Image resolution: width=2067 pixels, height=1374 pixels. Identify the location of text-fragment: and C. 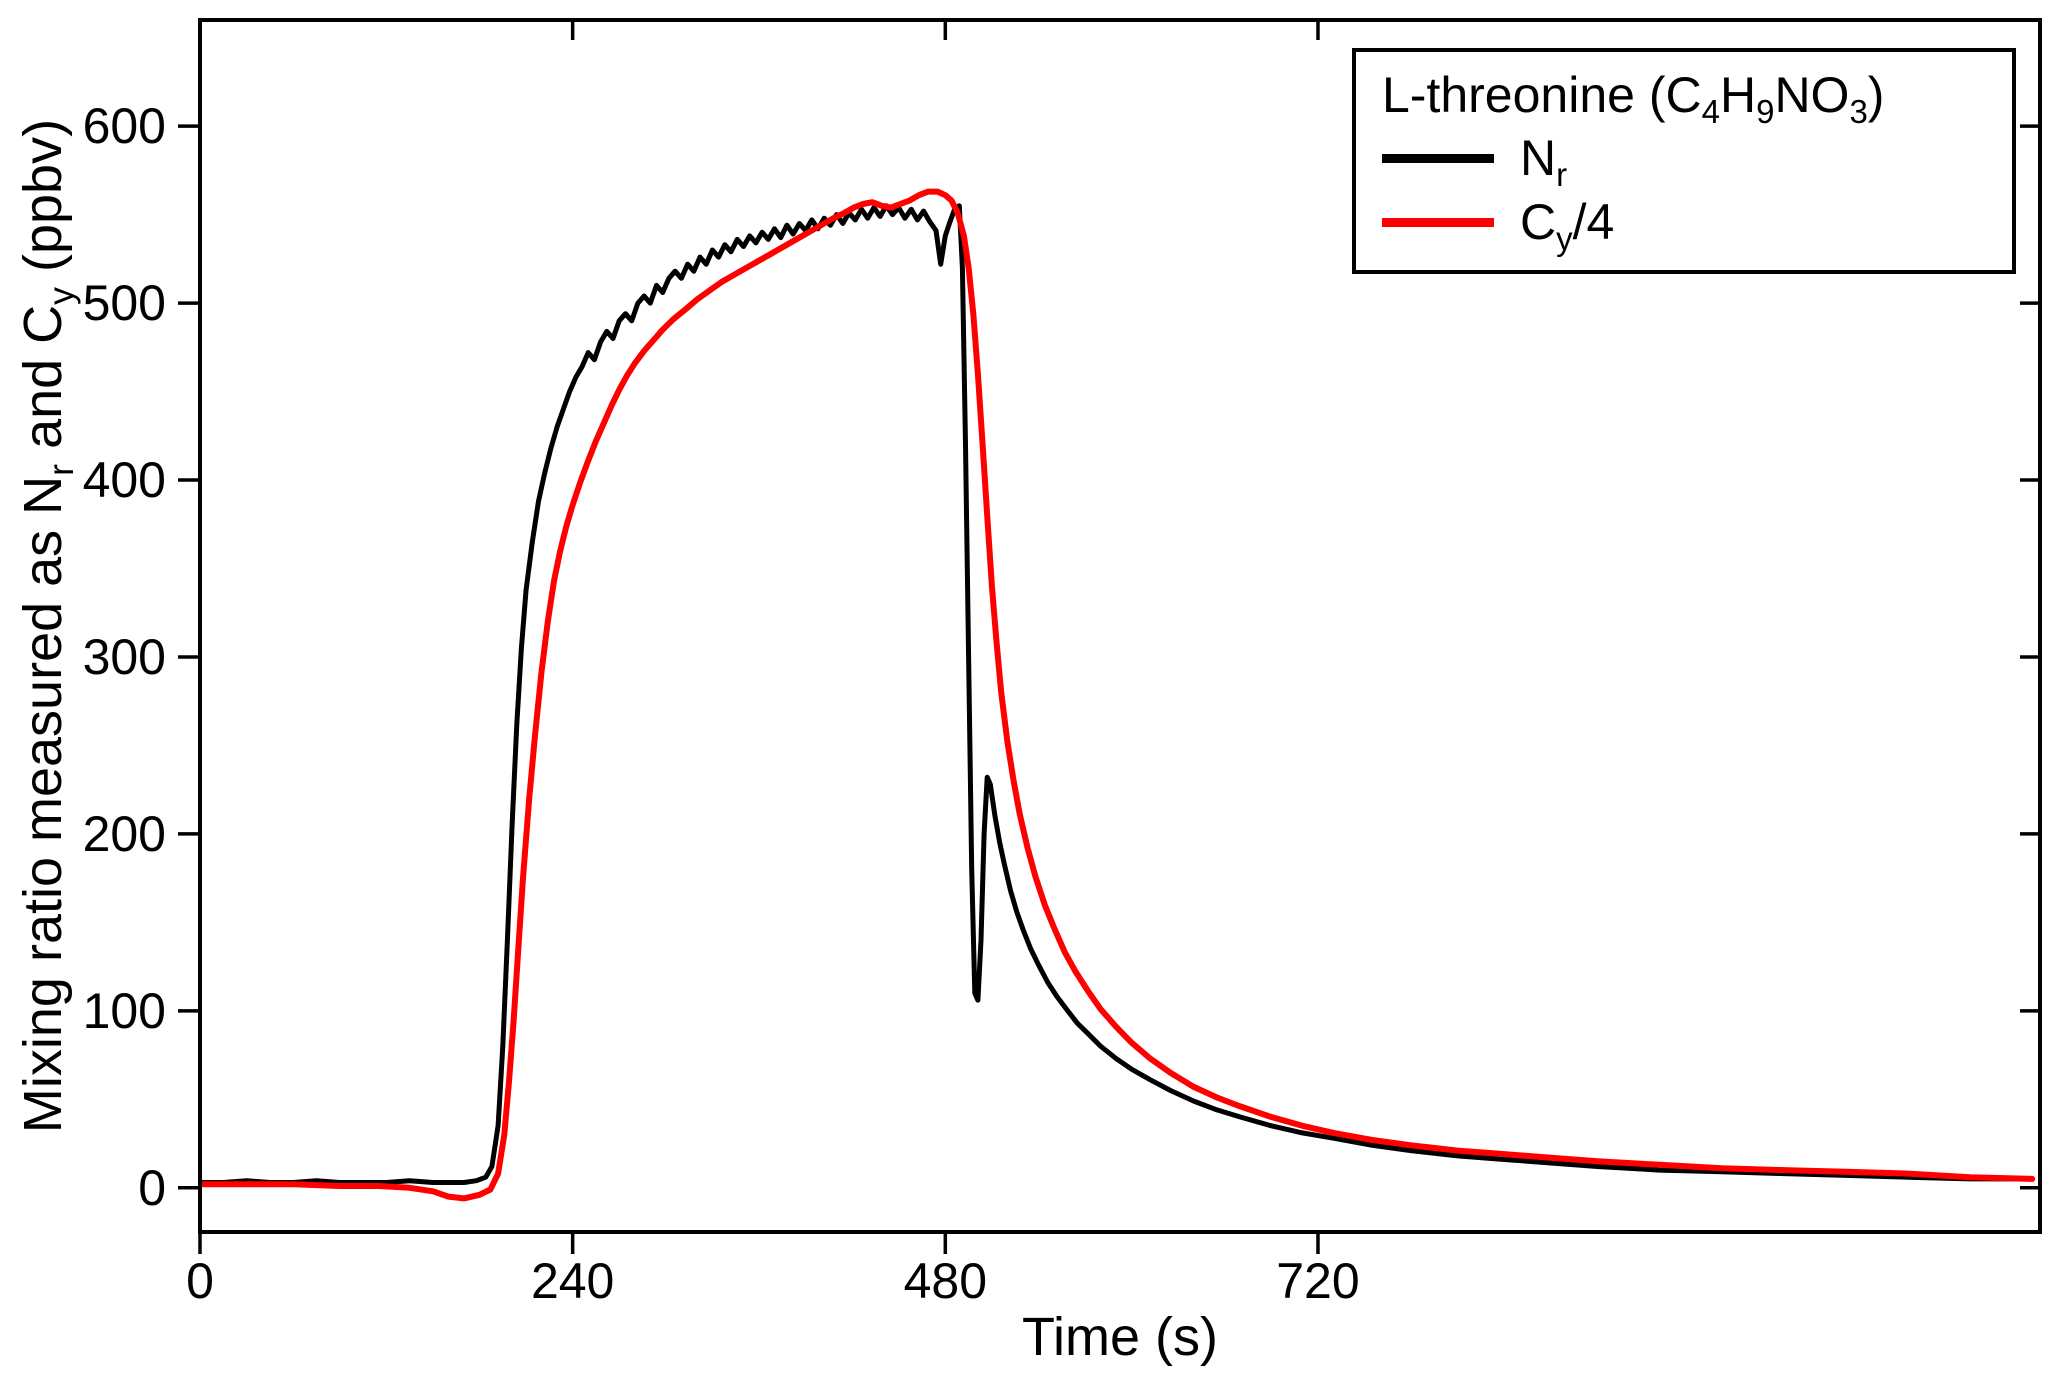
(43, 384).